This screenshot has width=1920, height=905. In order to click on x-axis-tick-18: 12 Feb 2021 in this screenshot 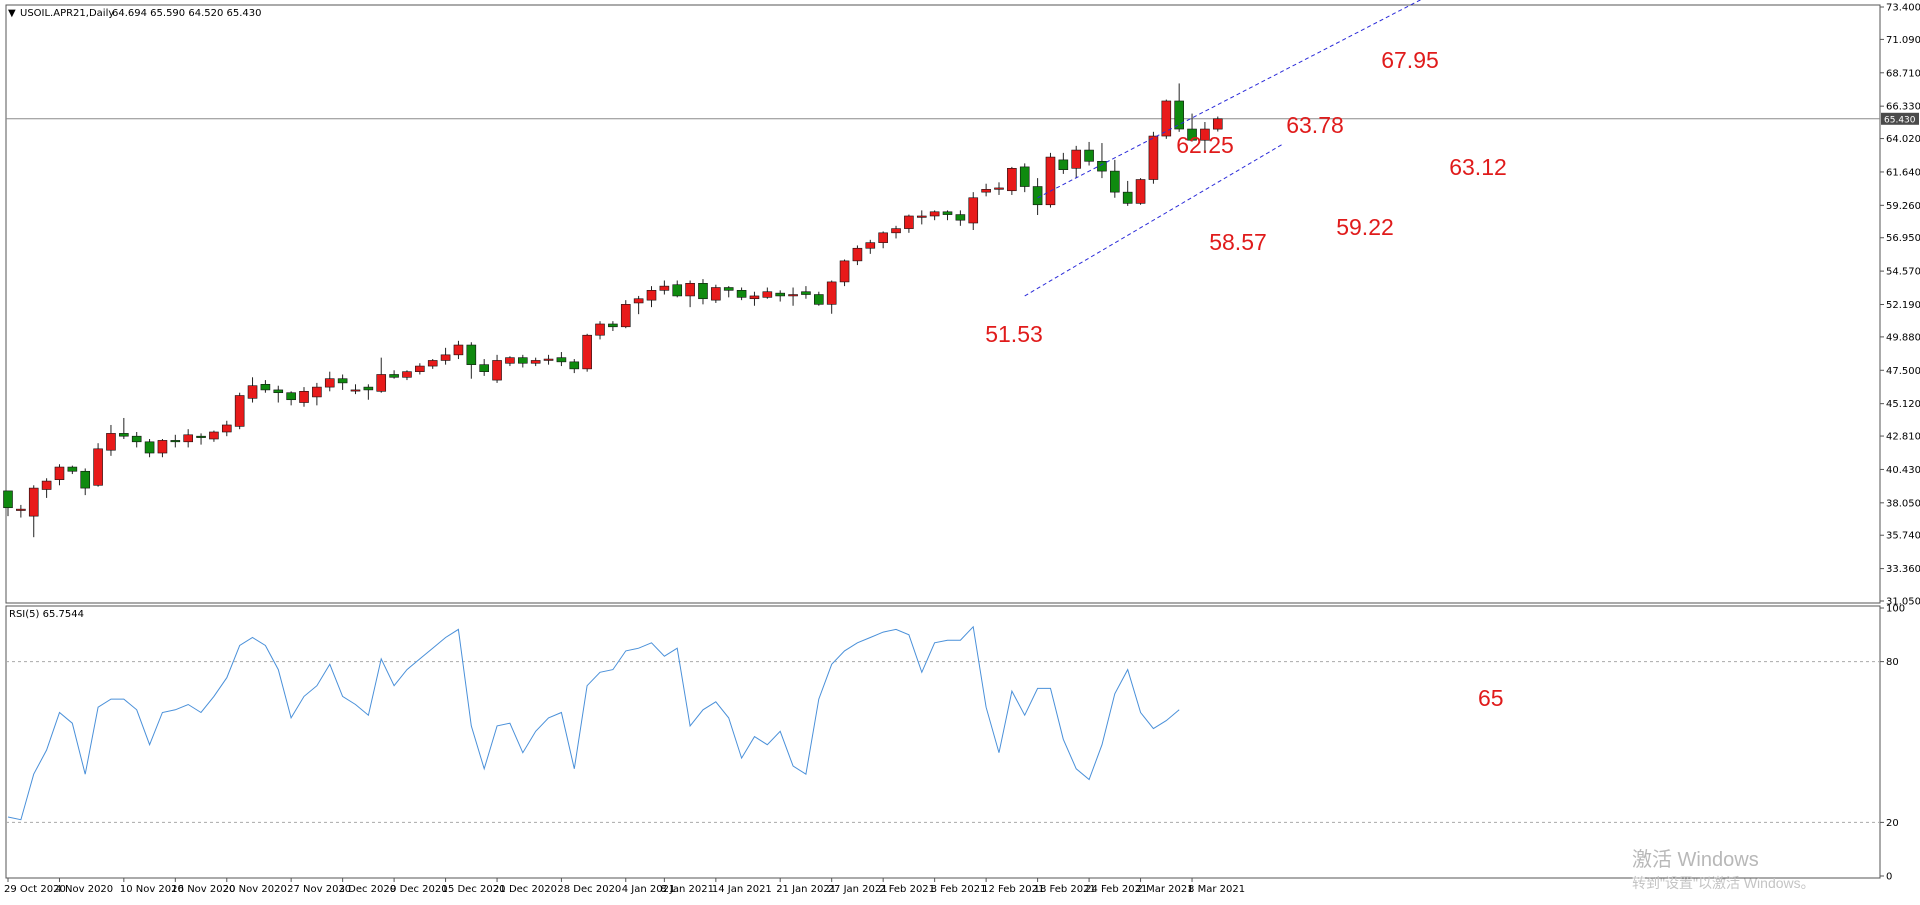, I will do `click(1013, 889)`.